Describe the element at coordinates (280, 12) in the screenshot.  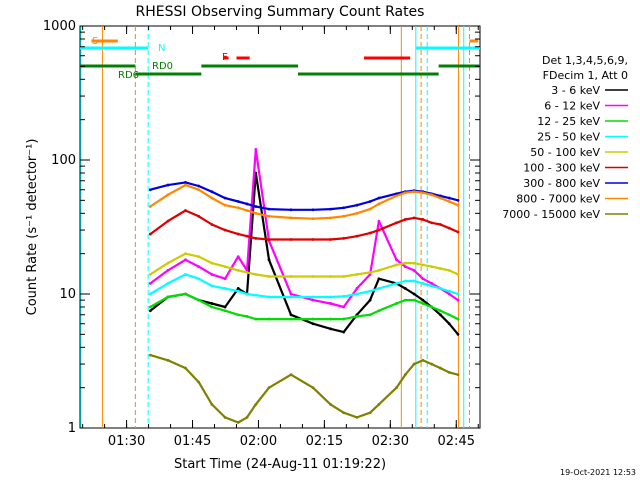
I see `chart-title: RHESSI Observing Summary Count Rates` at that location.